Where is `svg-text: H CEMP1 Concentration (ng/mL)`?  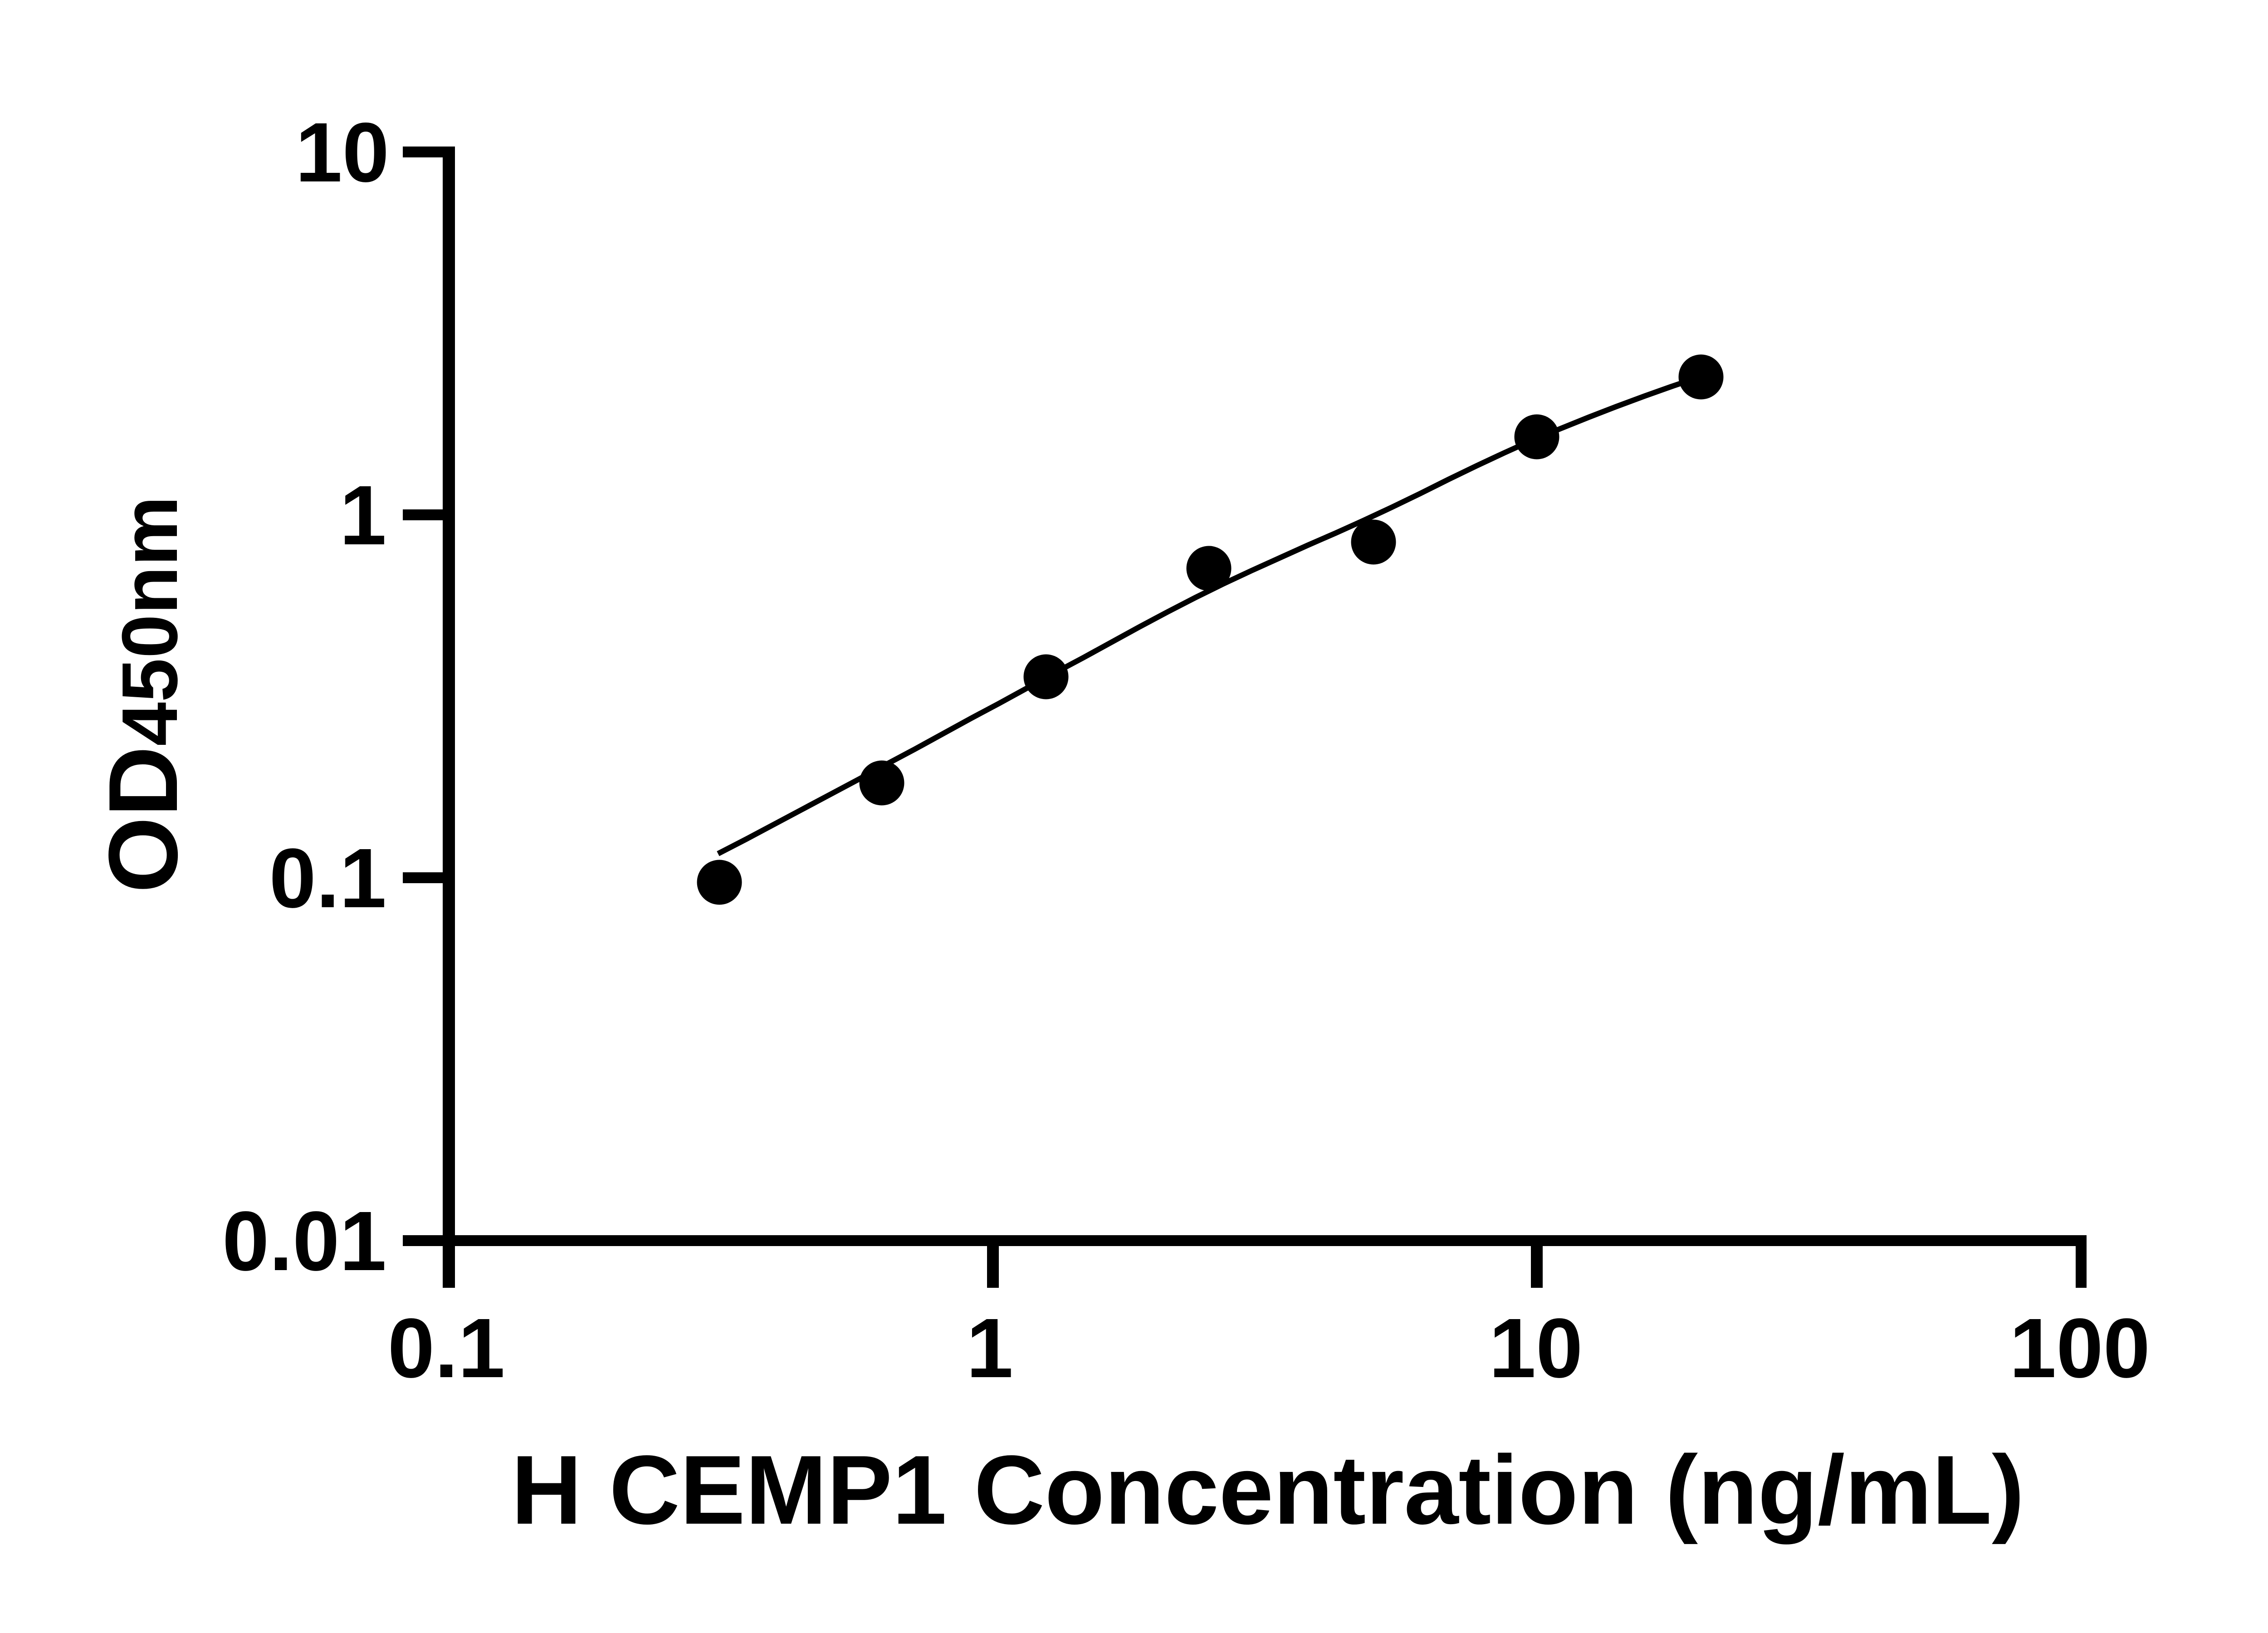 svg-text: H CEMP1 Concentration (ng/mL) is located at coordinates (1268, 1490).